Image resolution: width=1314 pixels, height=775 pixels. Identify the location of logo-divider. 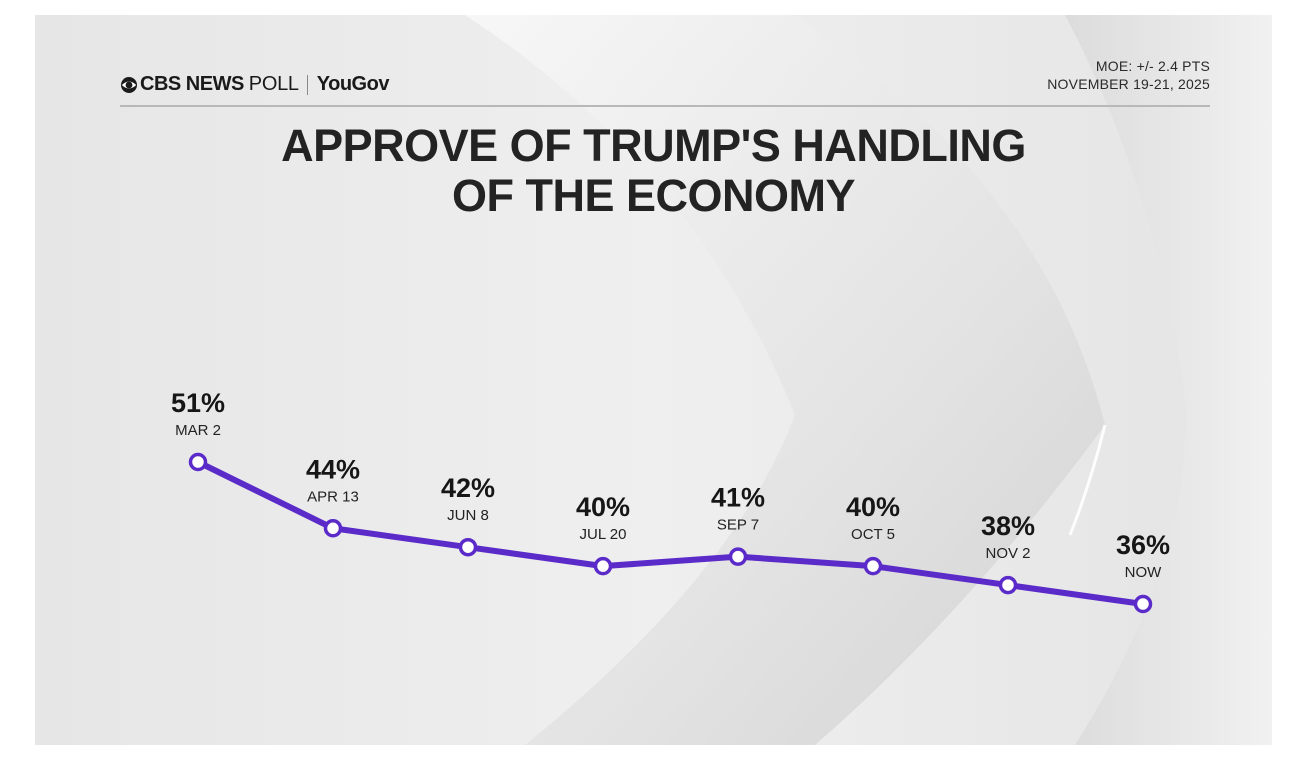
(307, 84).